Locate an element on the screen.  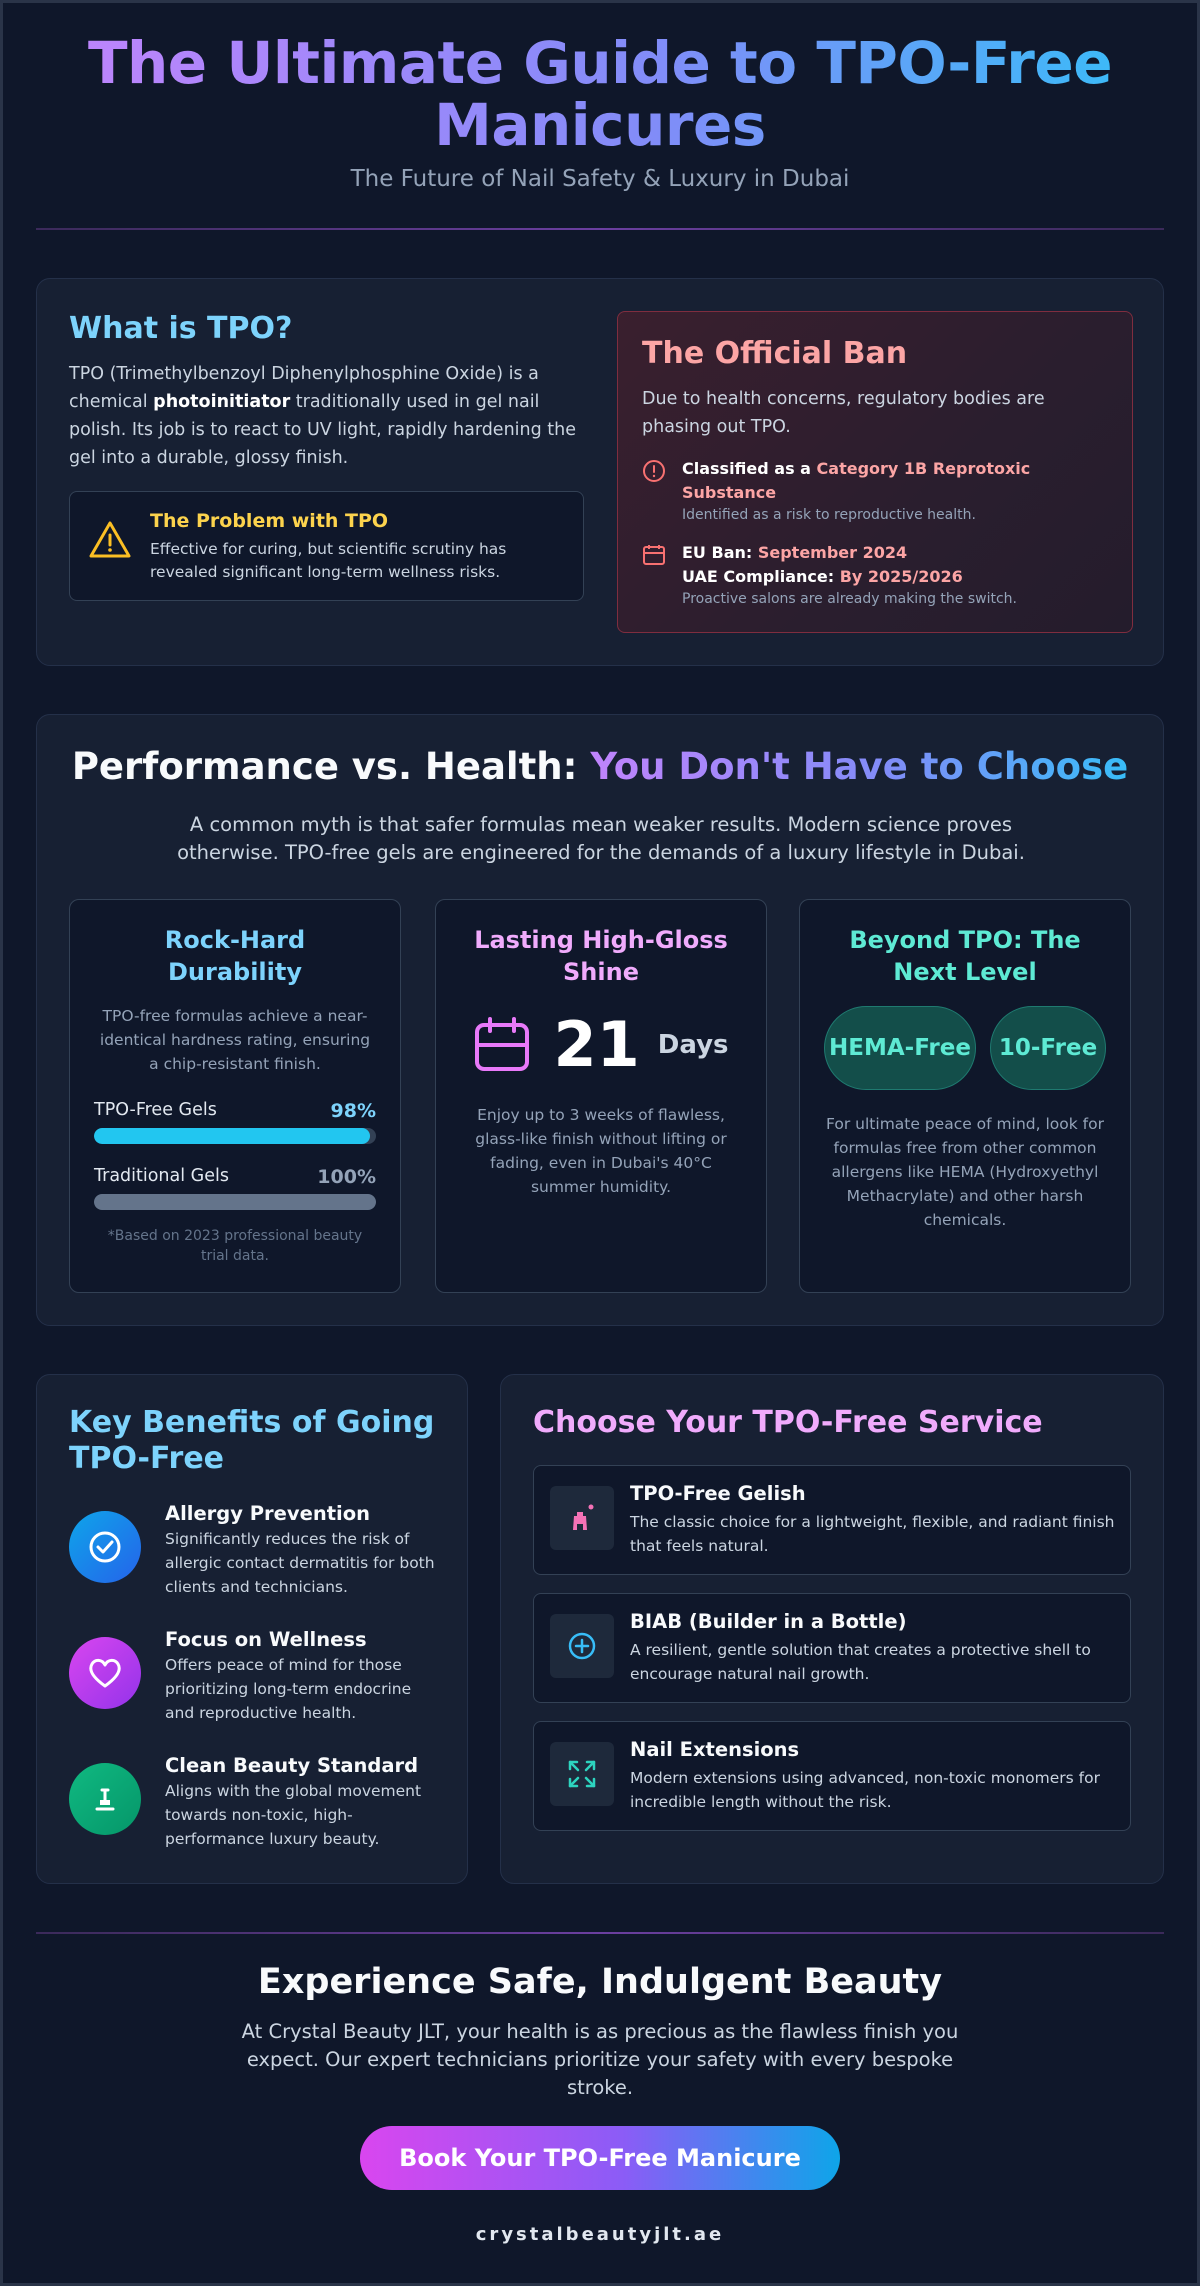
check-circle-icon is located at coordinates (105, 1547).